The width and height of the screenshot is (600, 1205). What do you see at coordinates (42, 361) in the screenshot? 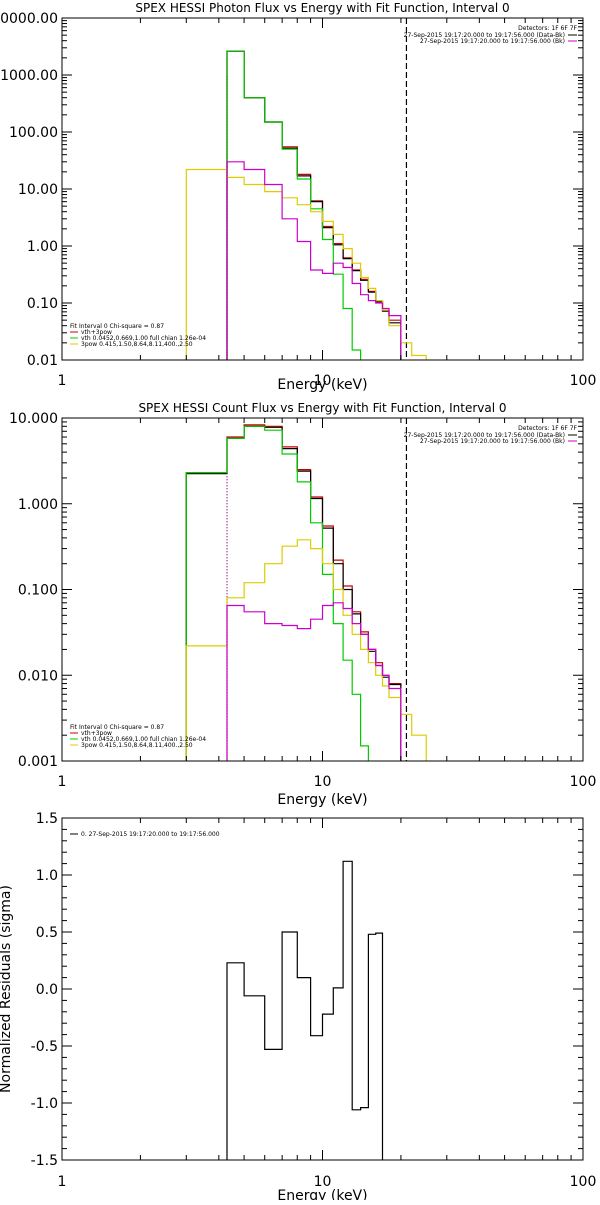
I see `y-tick-label: 0.01` at bounding box center [42, 361].